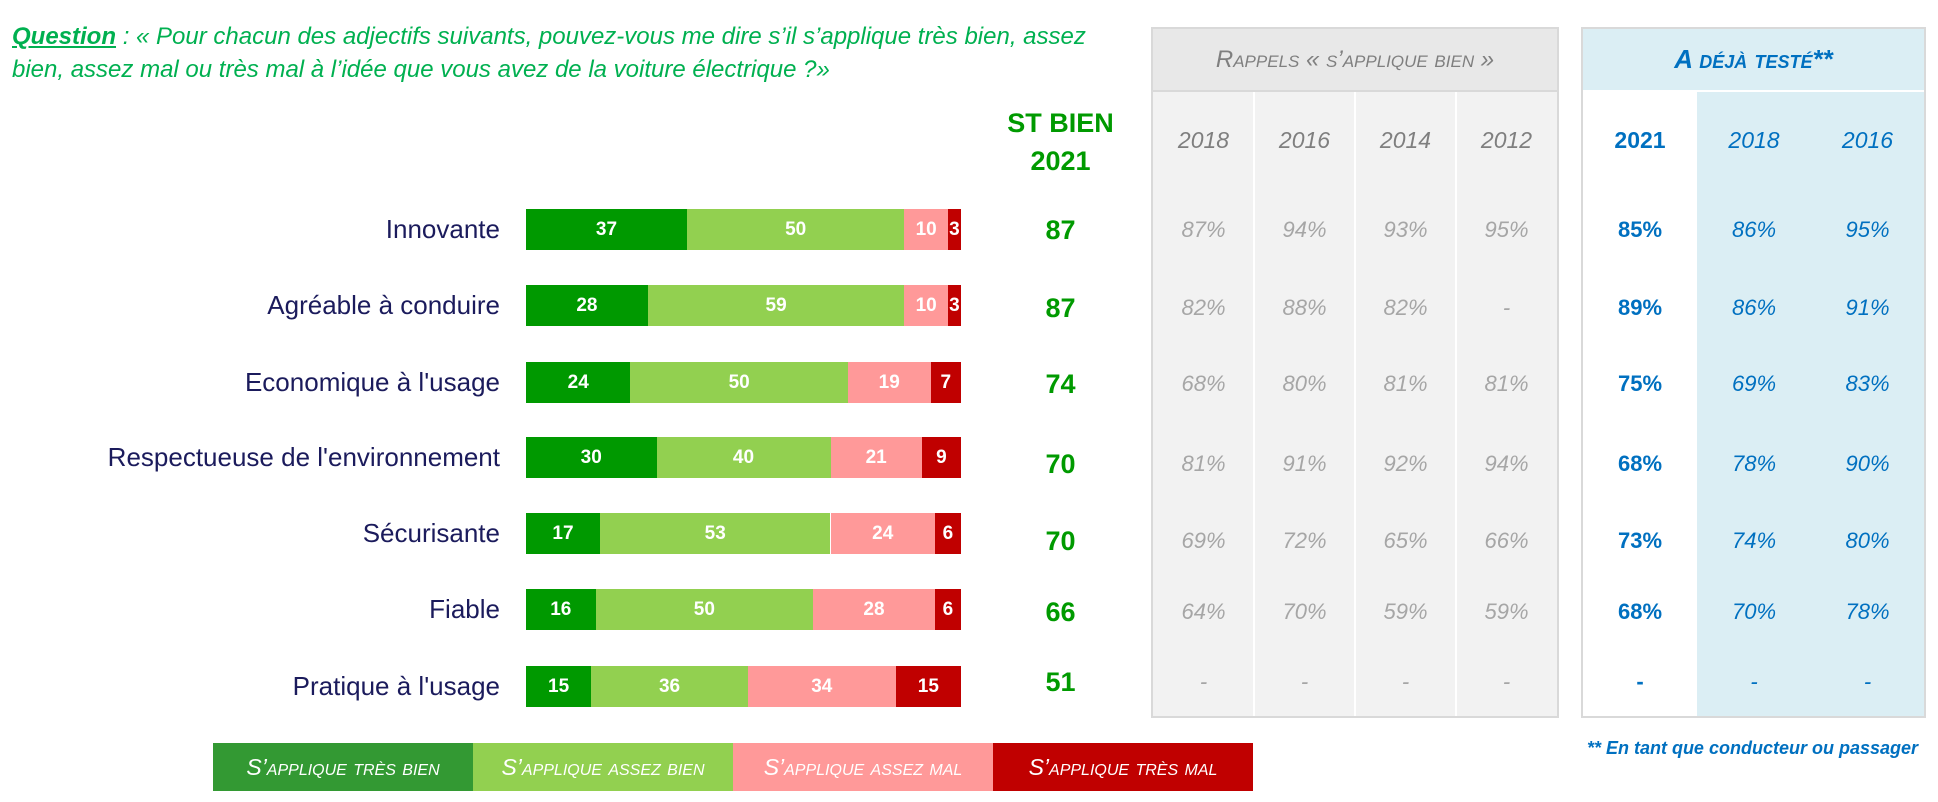  What do you see at coordinates (1752, 748) in the screenshot?
I see `footnote: ** En tant que conducteur ou passager` at bounding box center [1752, 748].